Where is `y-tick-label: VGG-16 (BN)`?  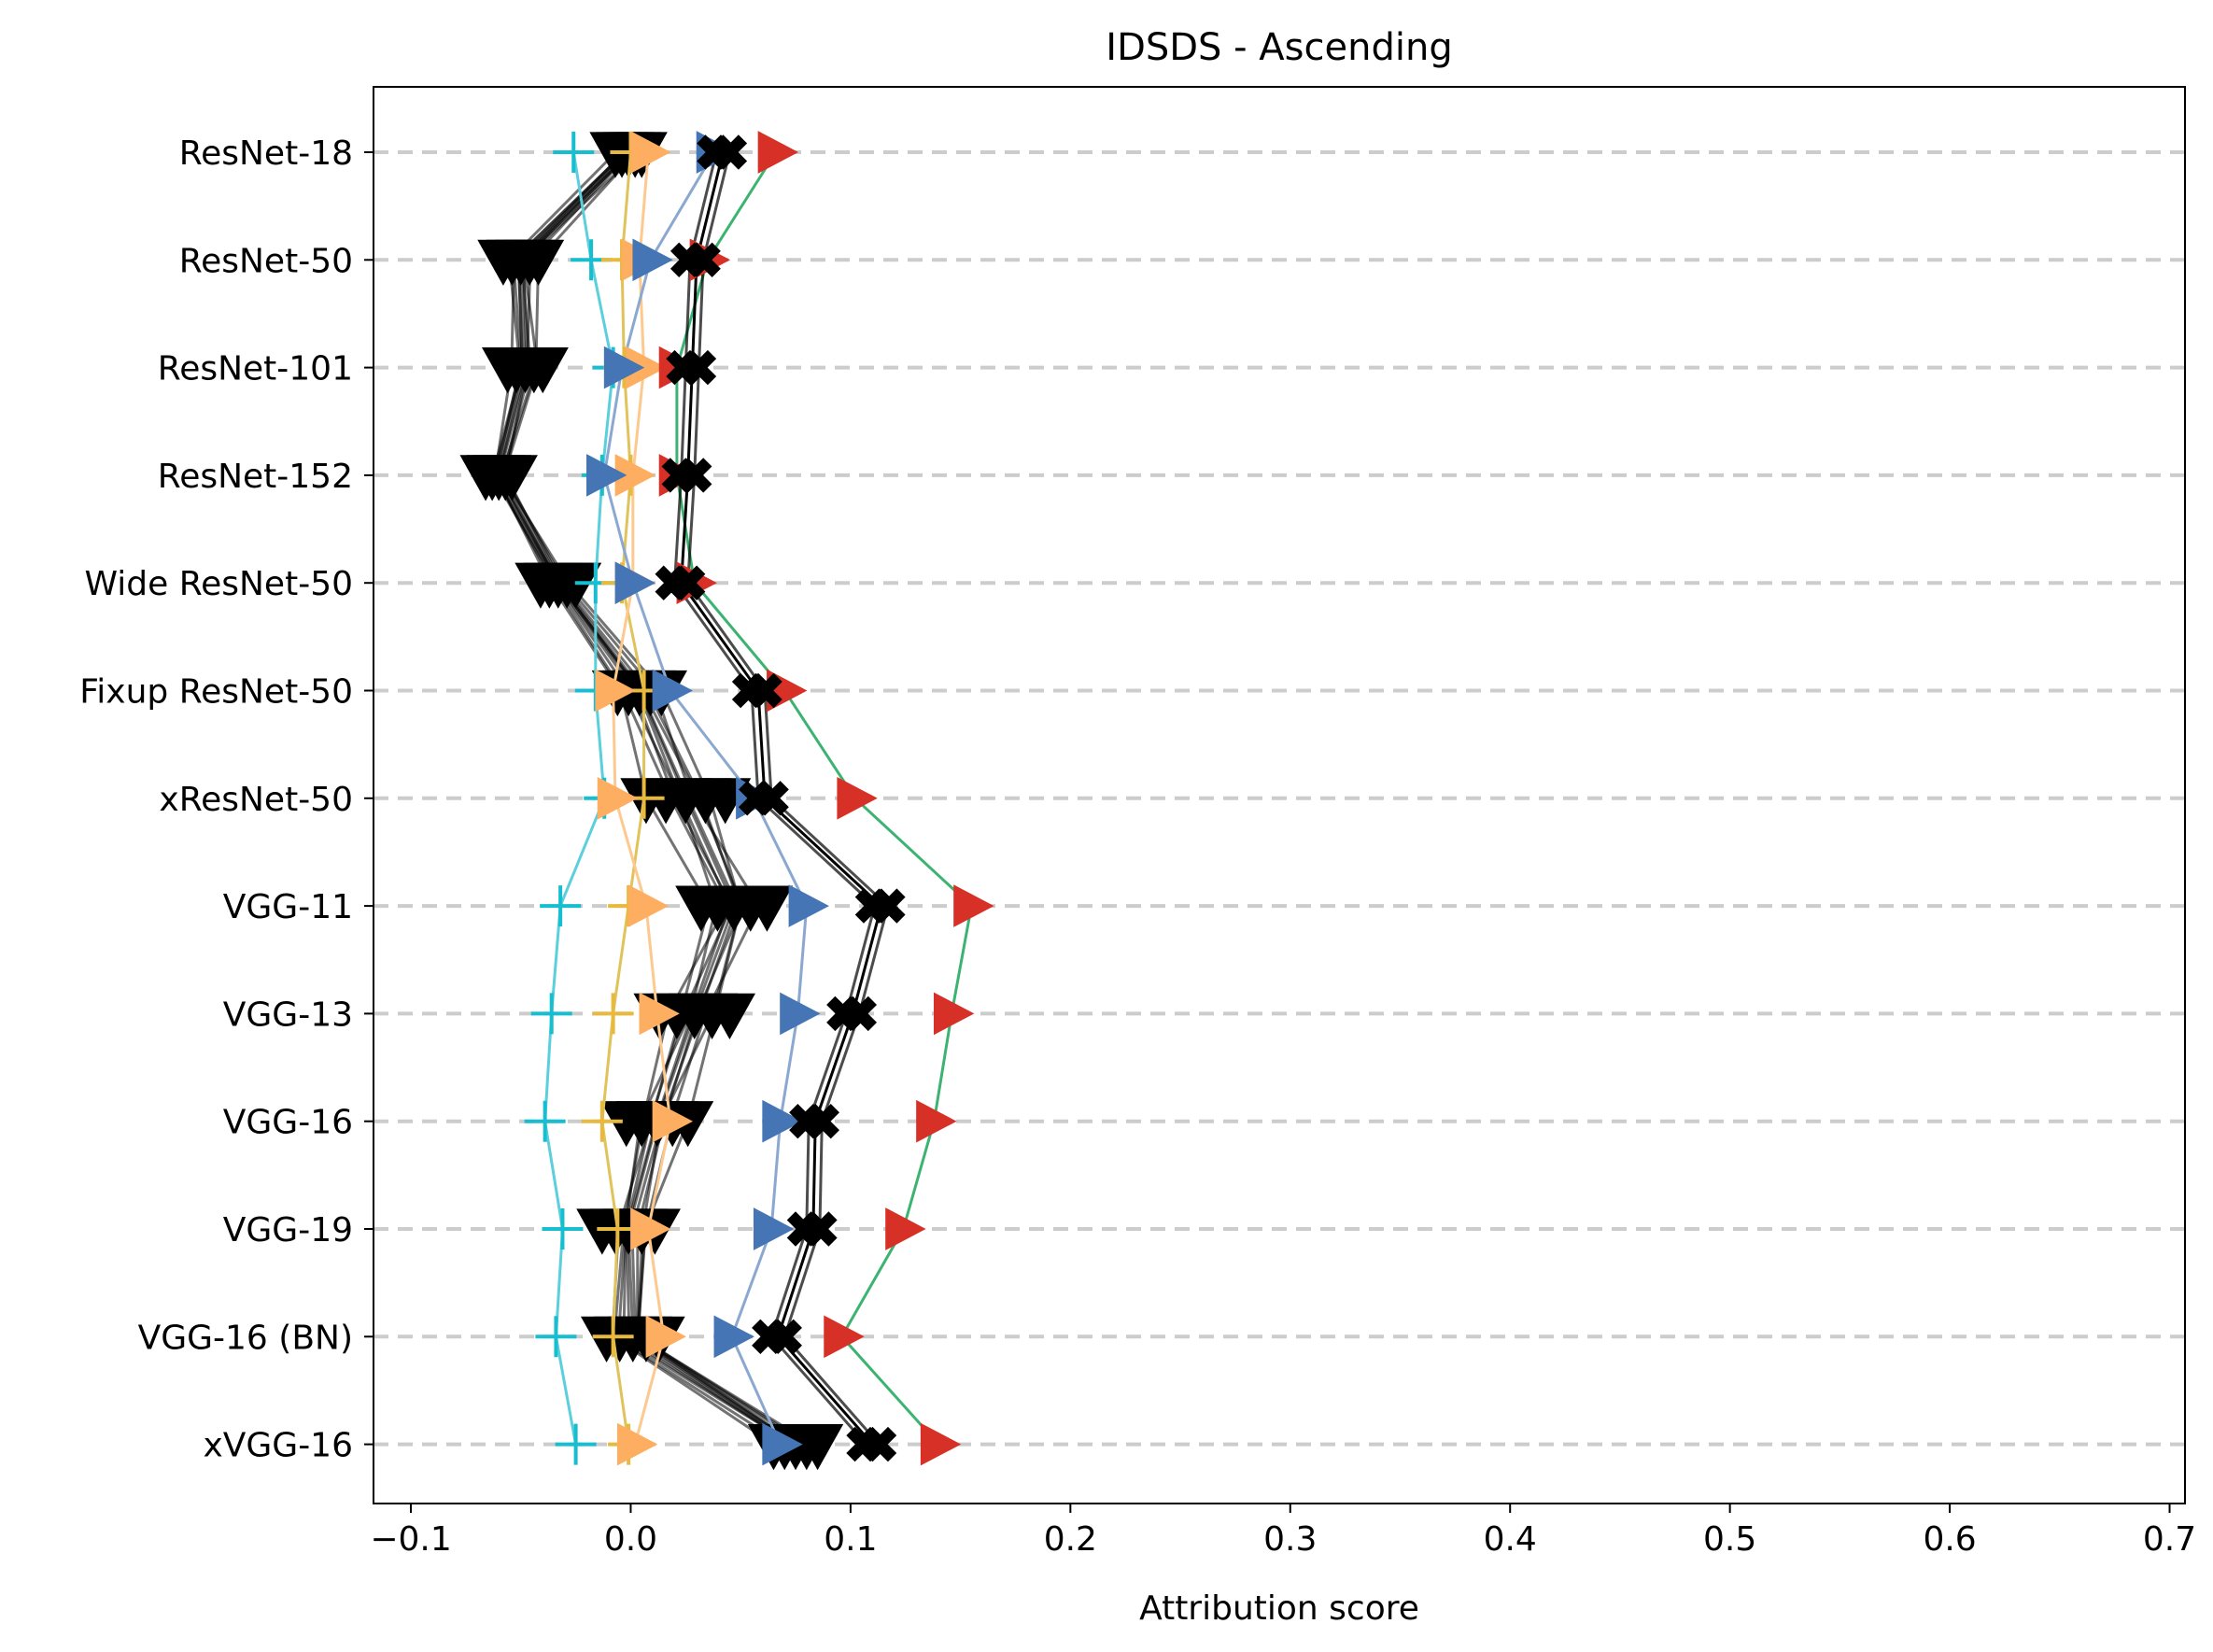 y-tick-label: VGG-16 (BN) is located at coordinates (246, 1338).